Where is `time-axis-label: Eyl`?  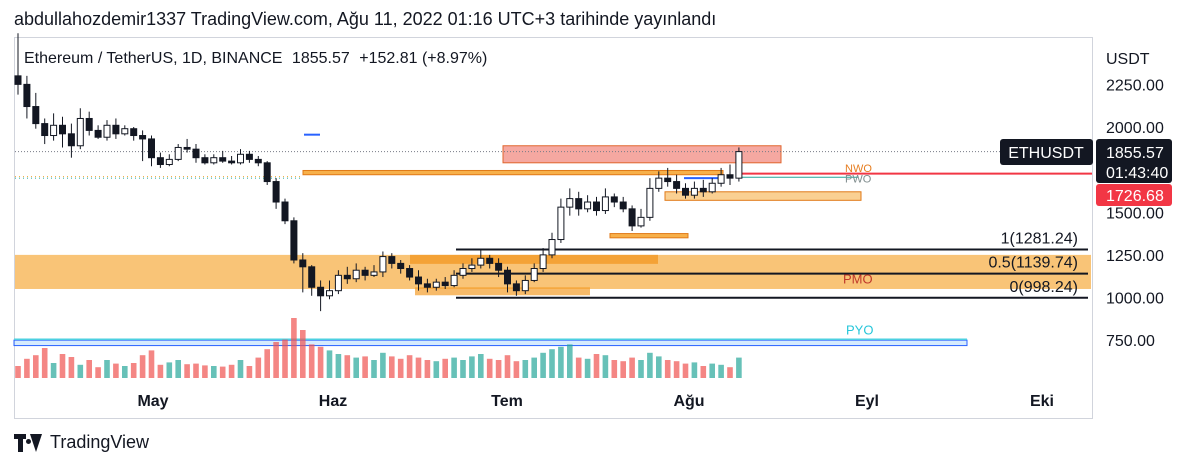 time-axis-label: Eyl is located at coordinates (867, 401).